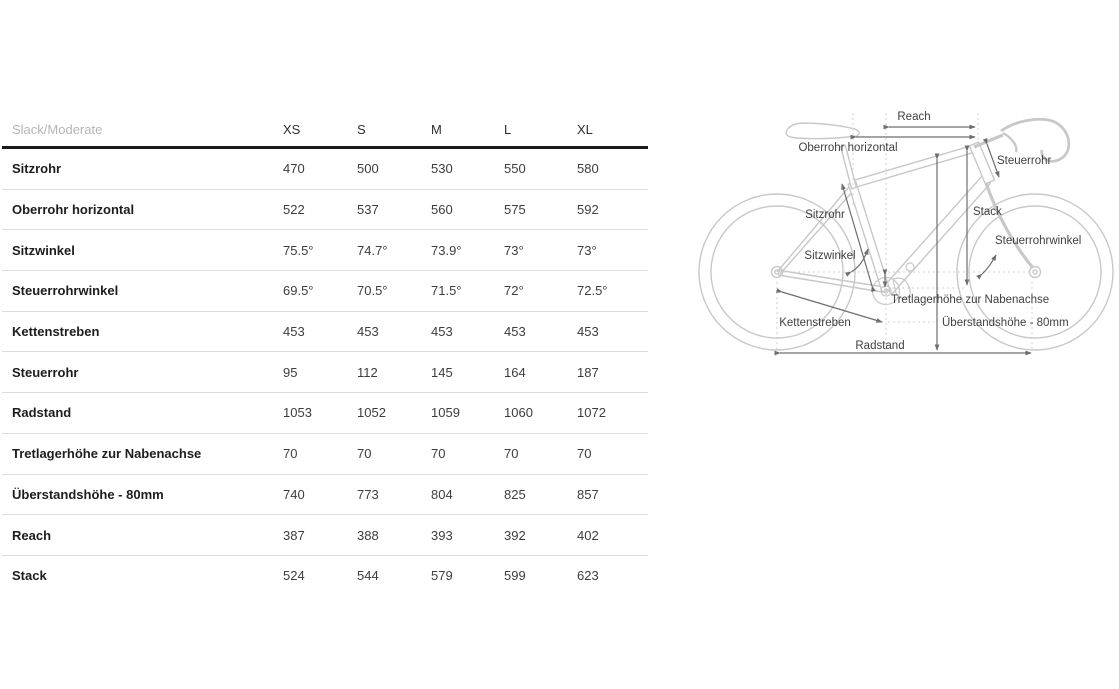  What do you see at coordinates (325, 332) in the screenshot?
I see `table-row: Kettenstreben 453 453 453 453 453` at bounding box center [325, 332].